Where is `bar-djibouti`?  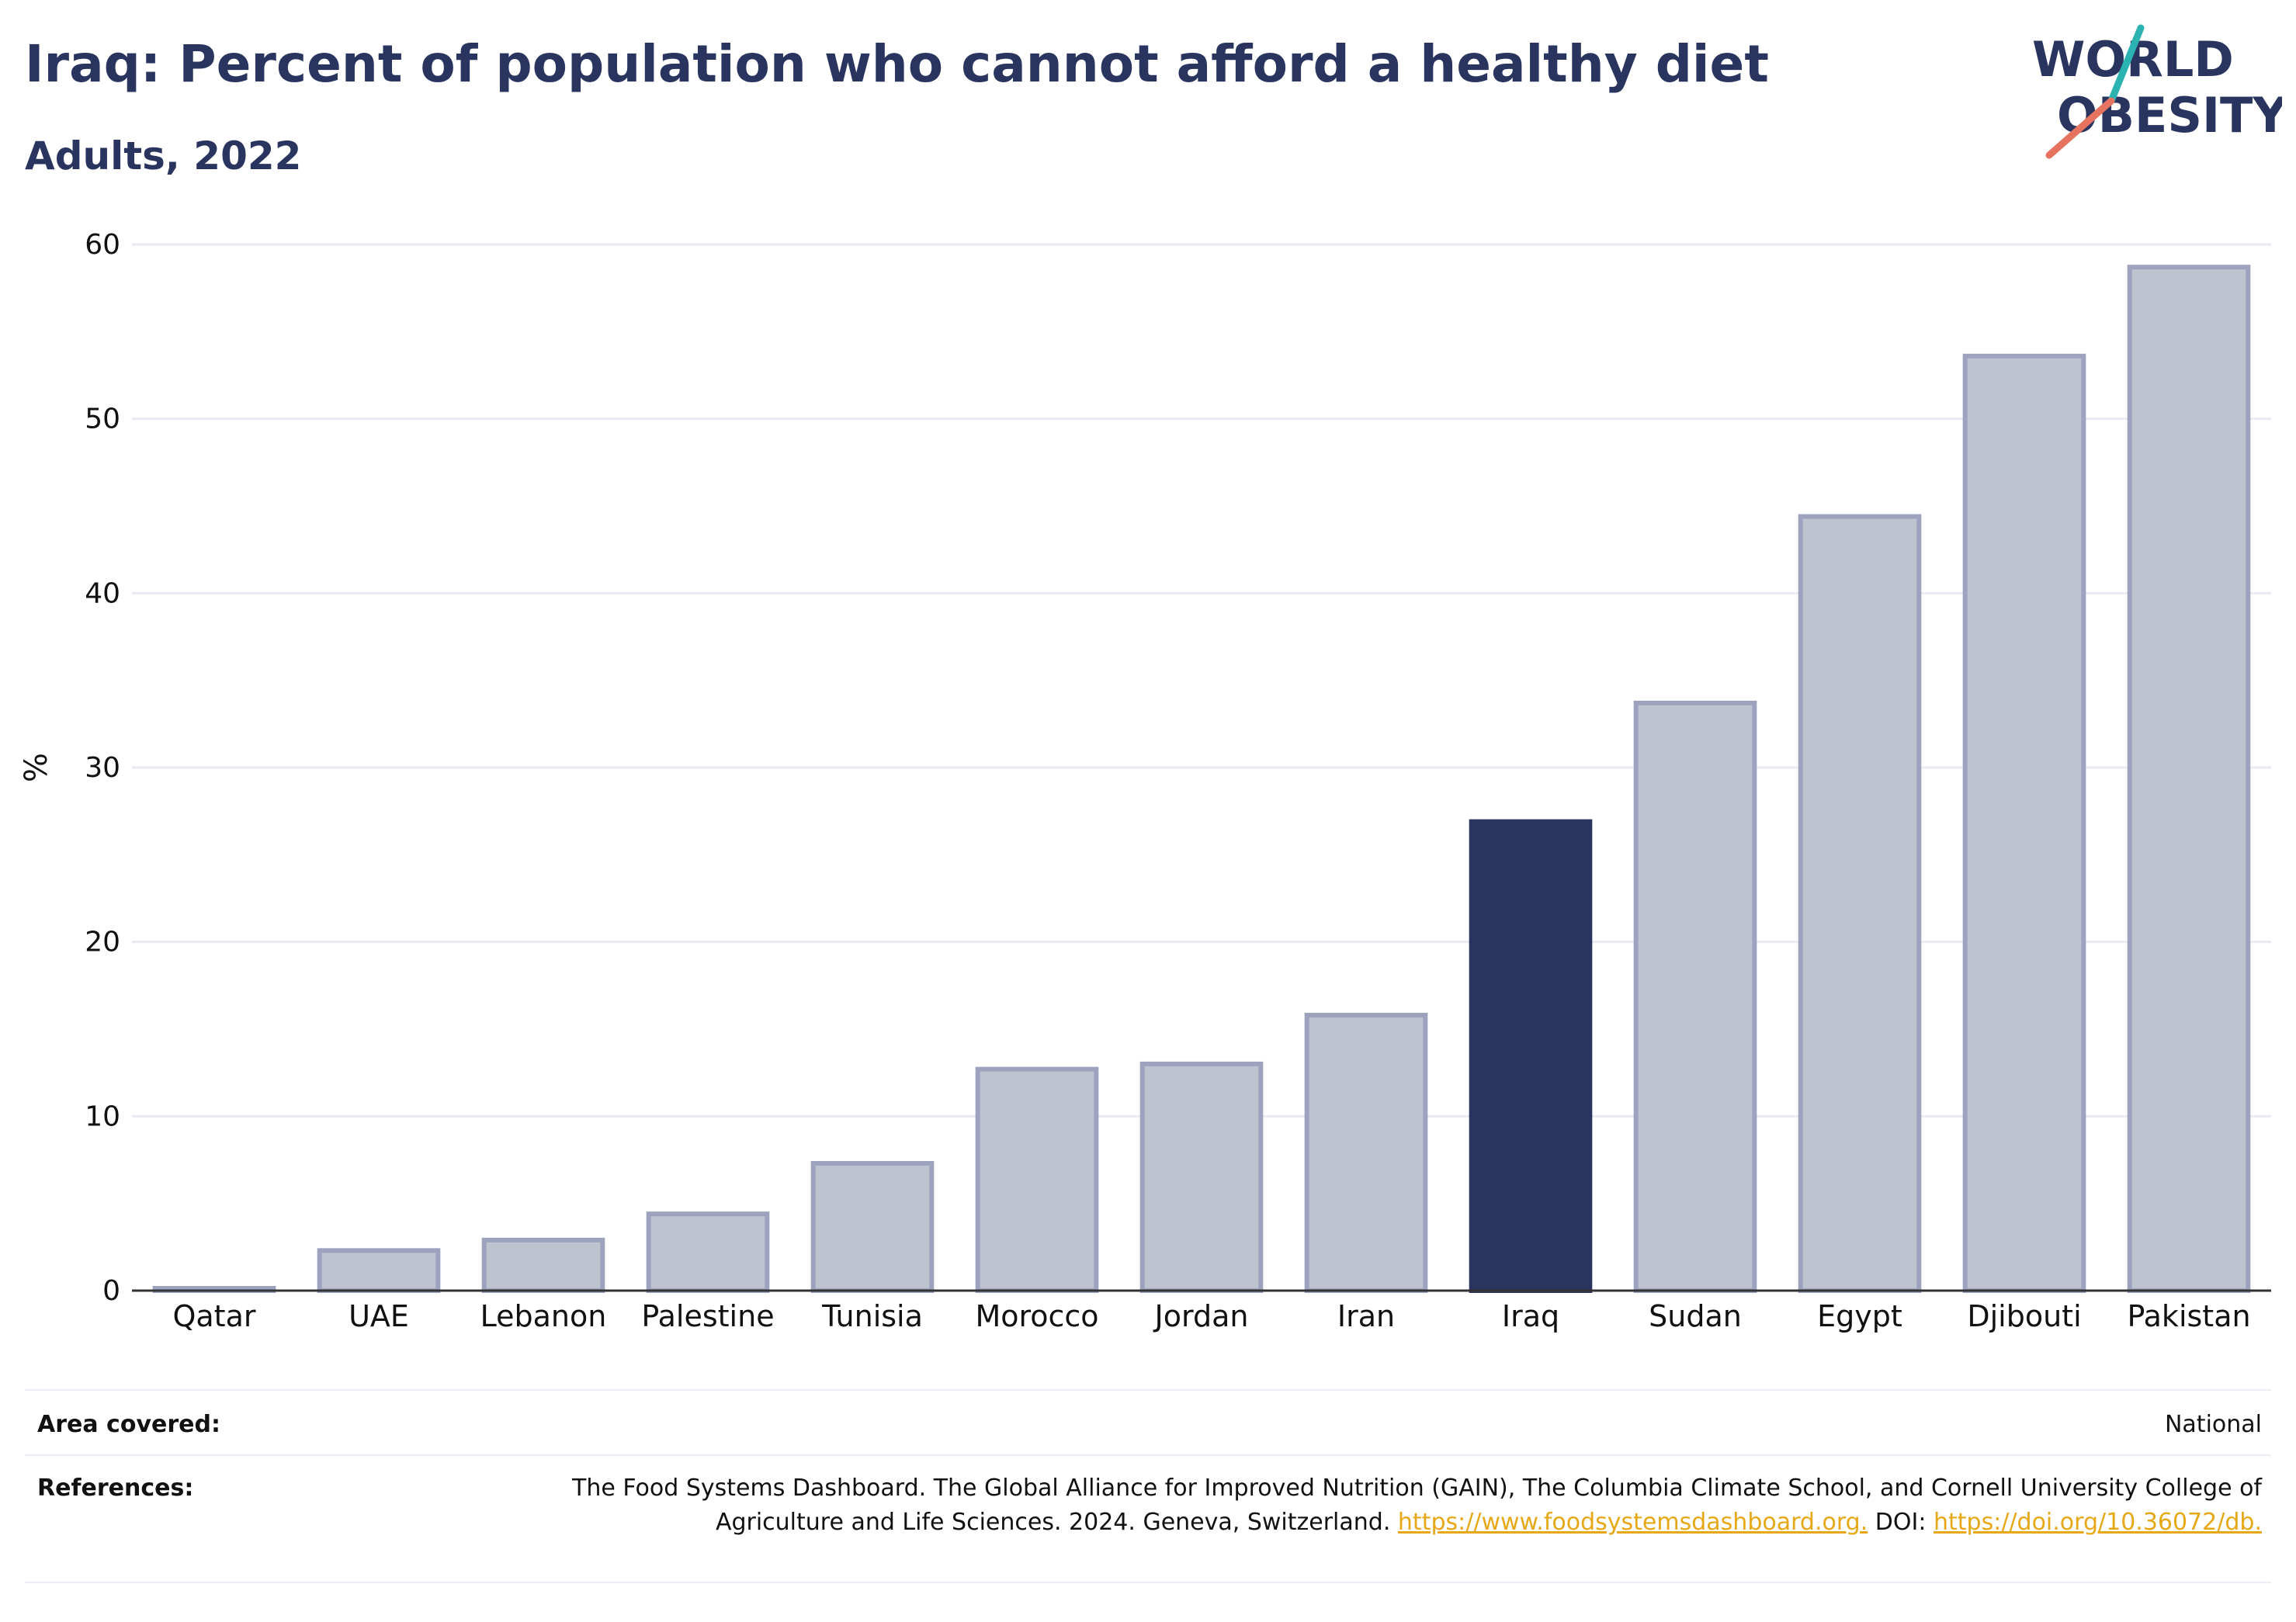 bar-djibouti is located at coordinates (2024, 823).